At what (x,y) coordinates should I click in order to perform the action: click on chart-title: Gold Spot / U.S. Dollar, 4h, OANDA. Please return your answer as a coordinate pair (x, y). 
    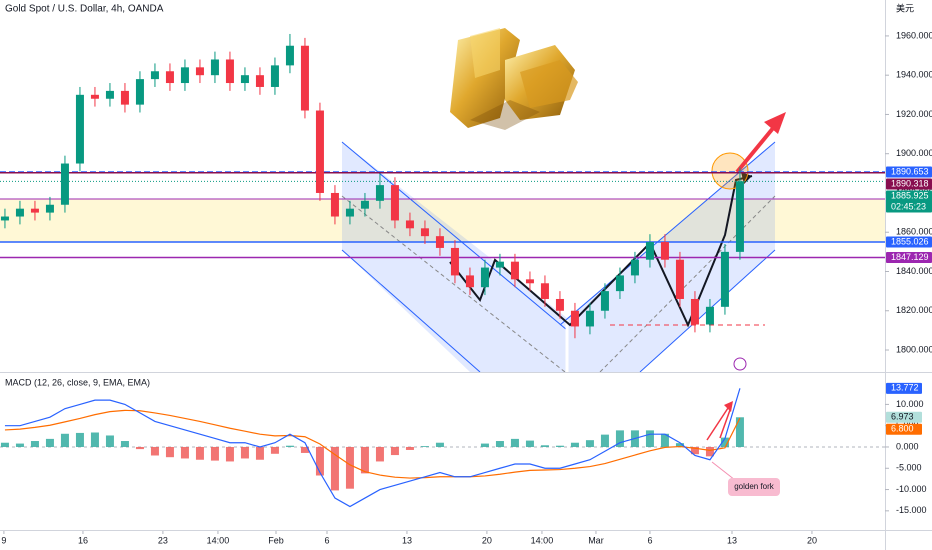
    Looking at the image, I should click on (84, 9).